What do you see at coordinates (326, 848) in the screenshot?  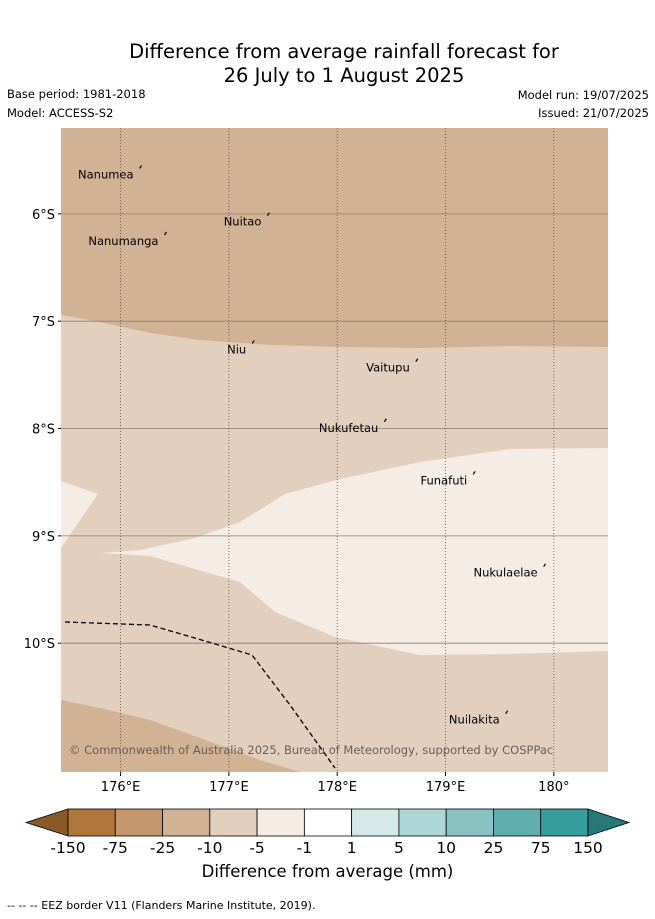 I see `colorbar-labels: -150 -75 -25 -10 -5 -1 1 5 10 25 75 150` at bounding box center [326, 848].